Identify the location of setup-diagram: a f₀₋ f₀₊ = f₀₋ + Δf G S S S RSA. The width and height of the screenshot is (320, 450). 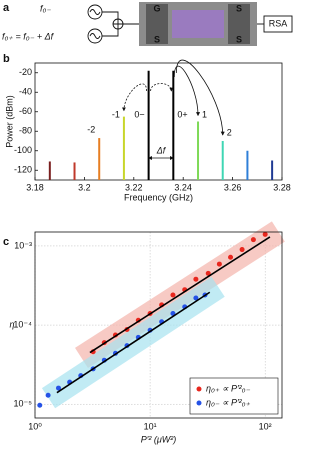
(147, 24).